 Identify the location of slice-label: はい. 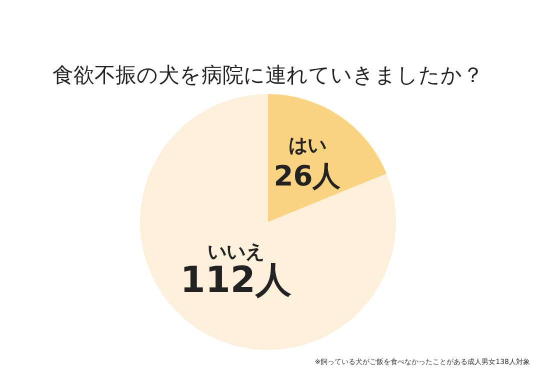
(307, 145).